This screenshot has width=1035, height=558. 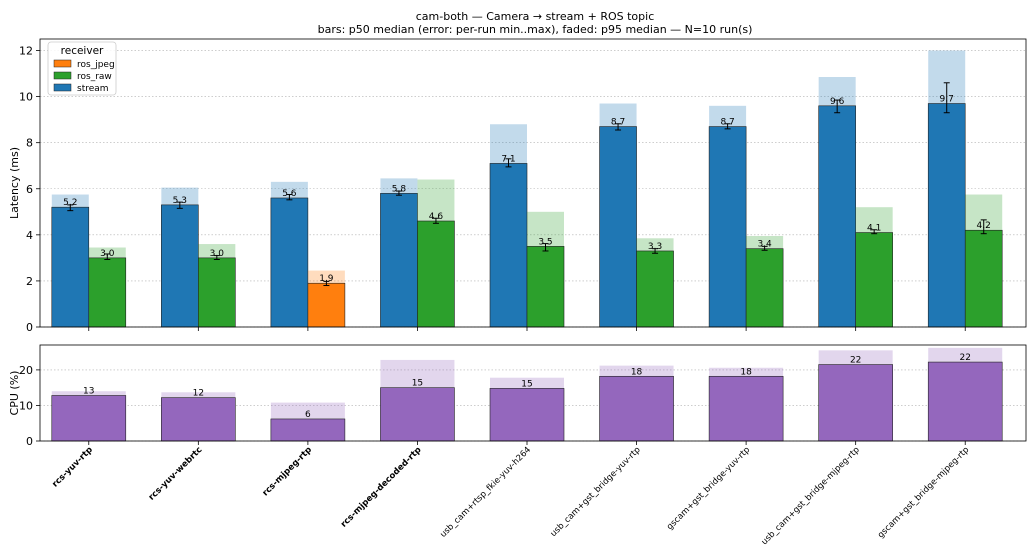 What do you see at coordinates (26, 51) in the screenshot?
I see `latency-ytick-label: 12` at bounding box center [26, 51].